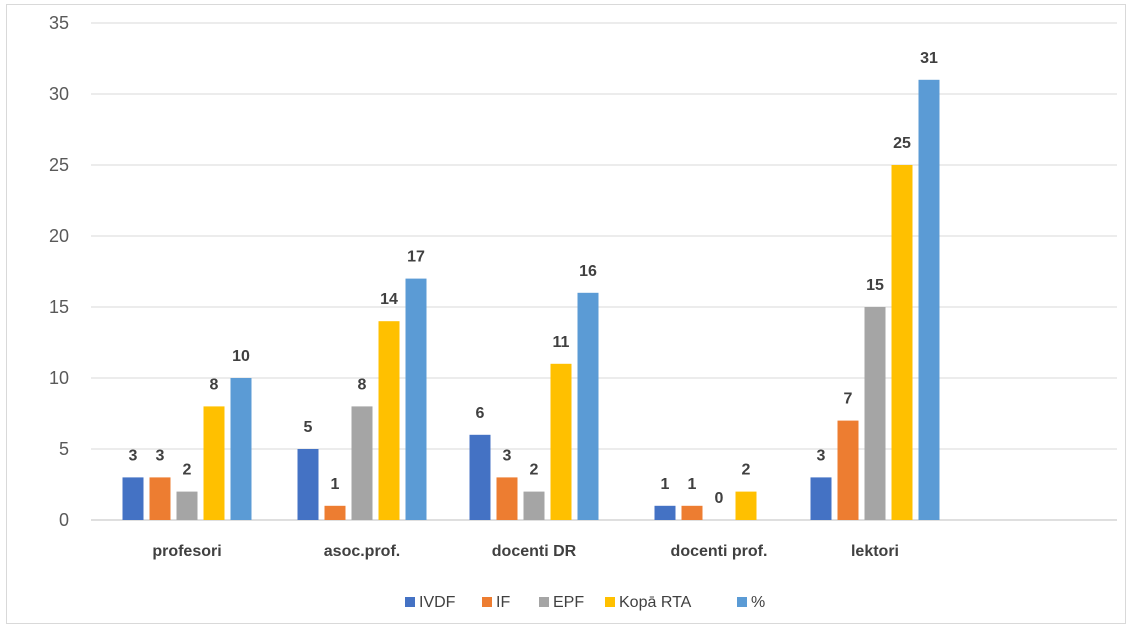 This screenshot has height=630, width=1132. I want to click on legend-label: Kopā RTA, so click(655, 602).